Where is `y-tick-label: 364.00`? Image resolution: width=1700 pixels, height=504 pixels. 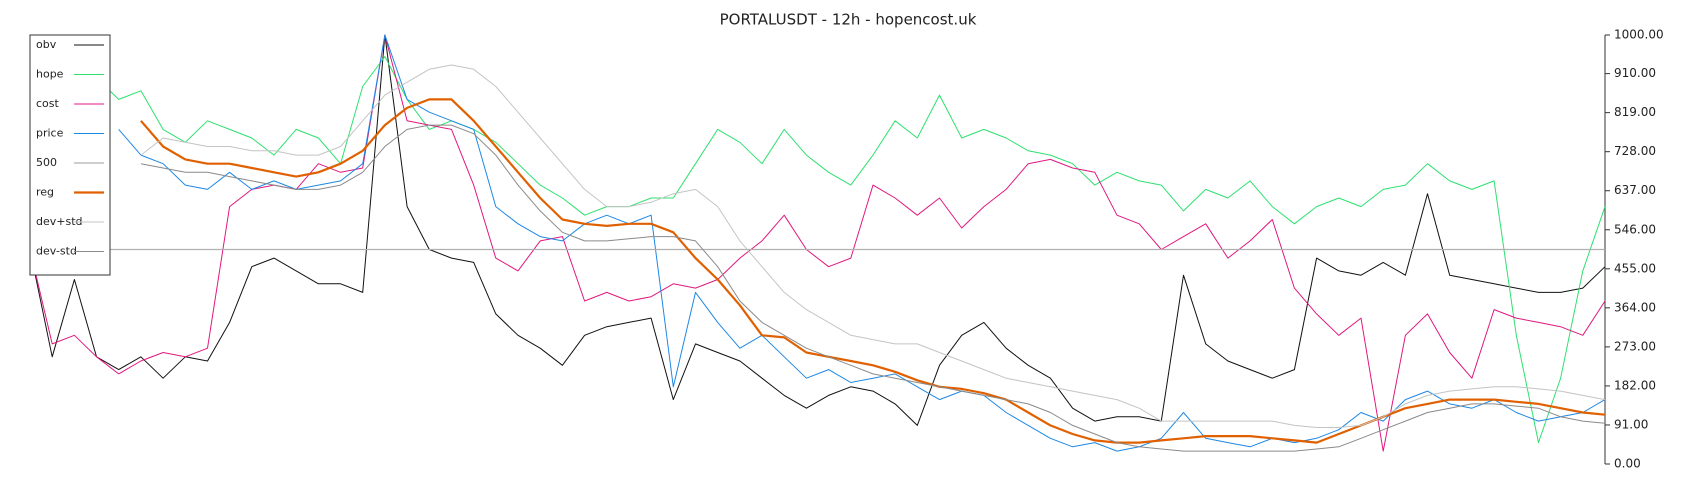 y-tick-label: 364.00 is located at coordinates (1635, 307).